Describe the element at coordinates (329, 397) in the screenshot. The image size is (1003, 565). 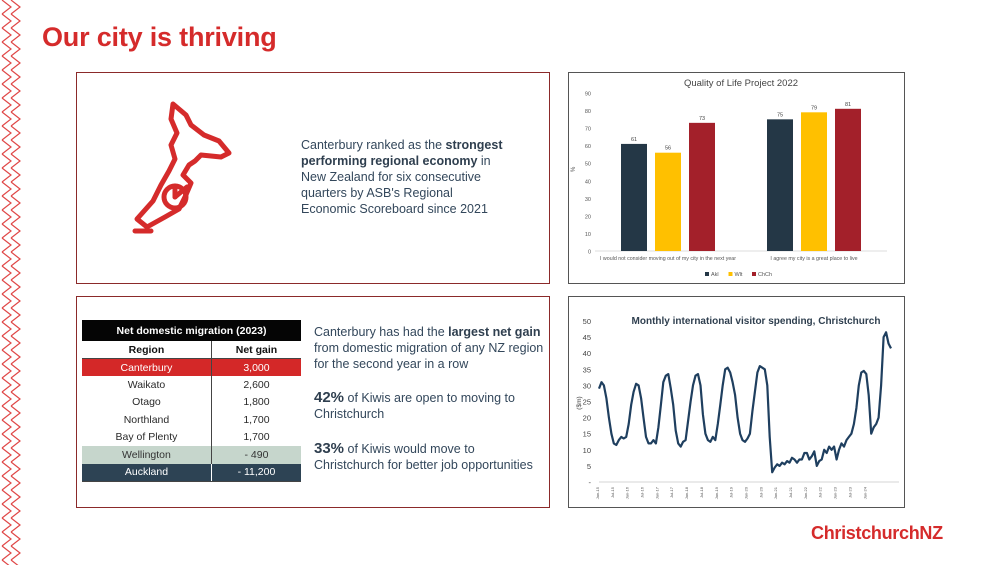
I see `stat-pct-42: 42%` at that location.